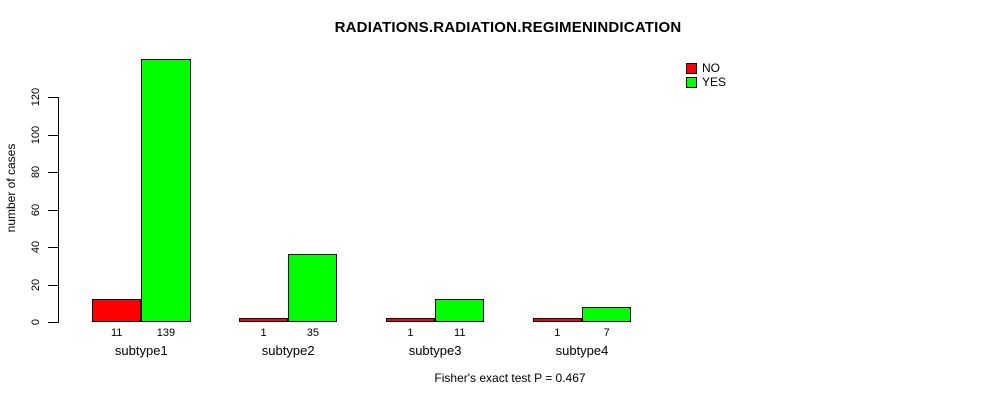  What do you see at coordinates (36, 284) in the screenshot?
I see `y-tick-label: 20` at bounding box center [36, 284].